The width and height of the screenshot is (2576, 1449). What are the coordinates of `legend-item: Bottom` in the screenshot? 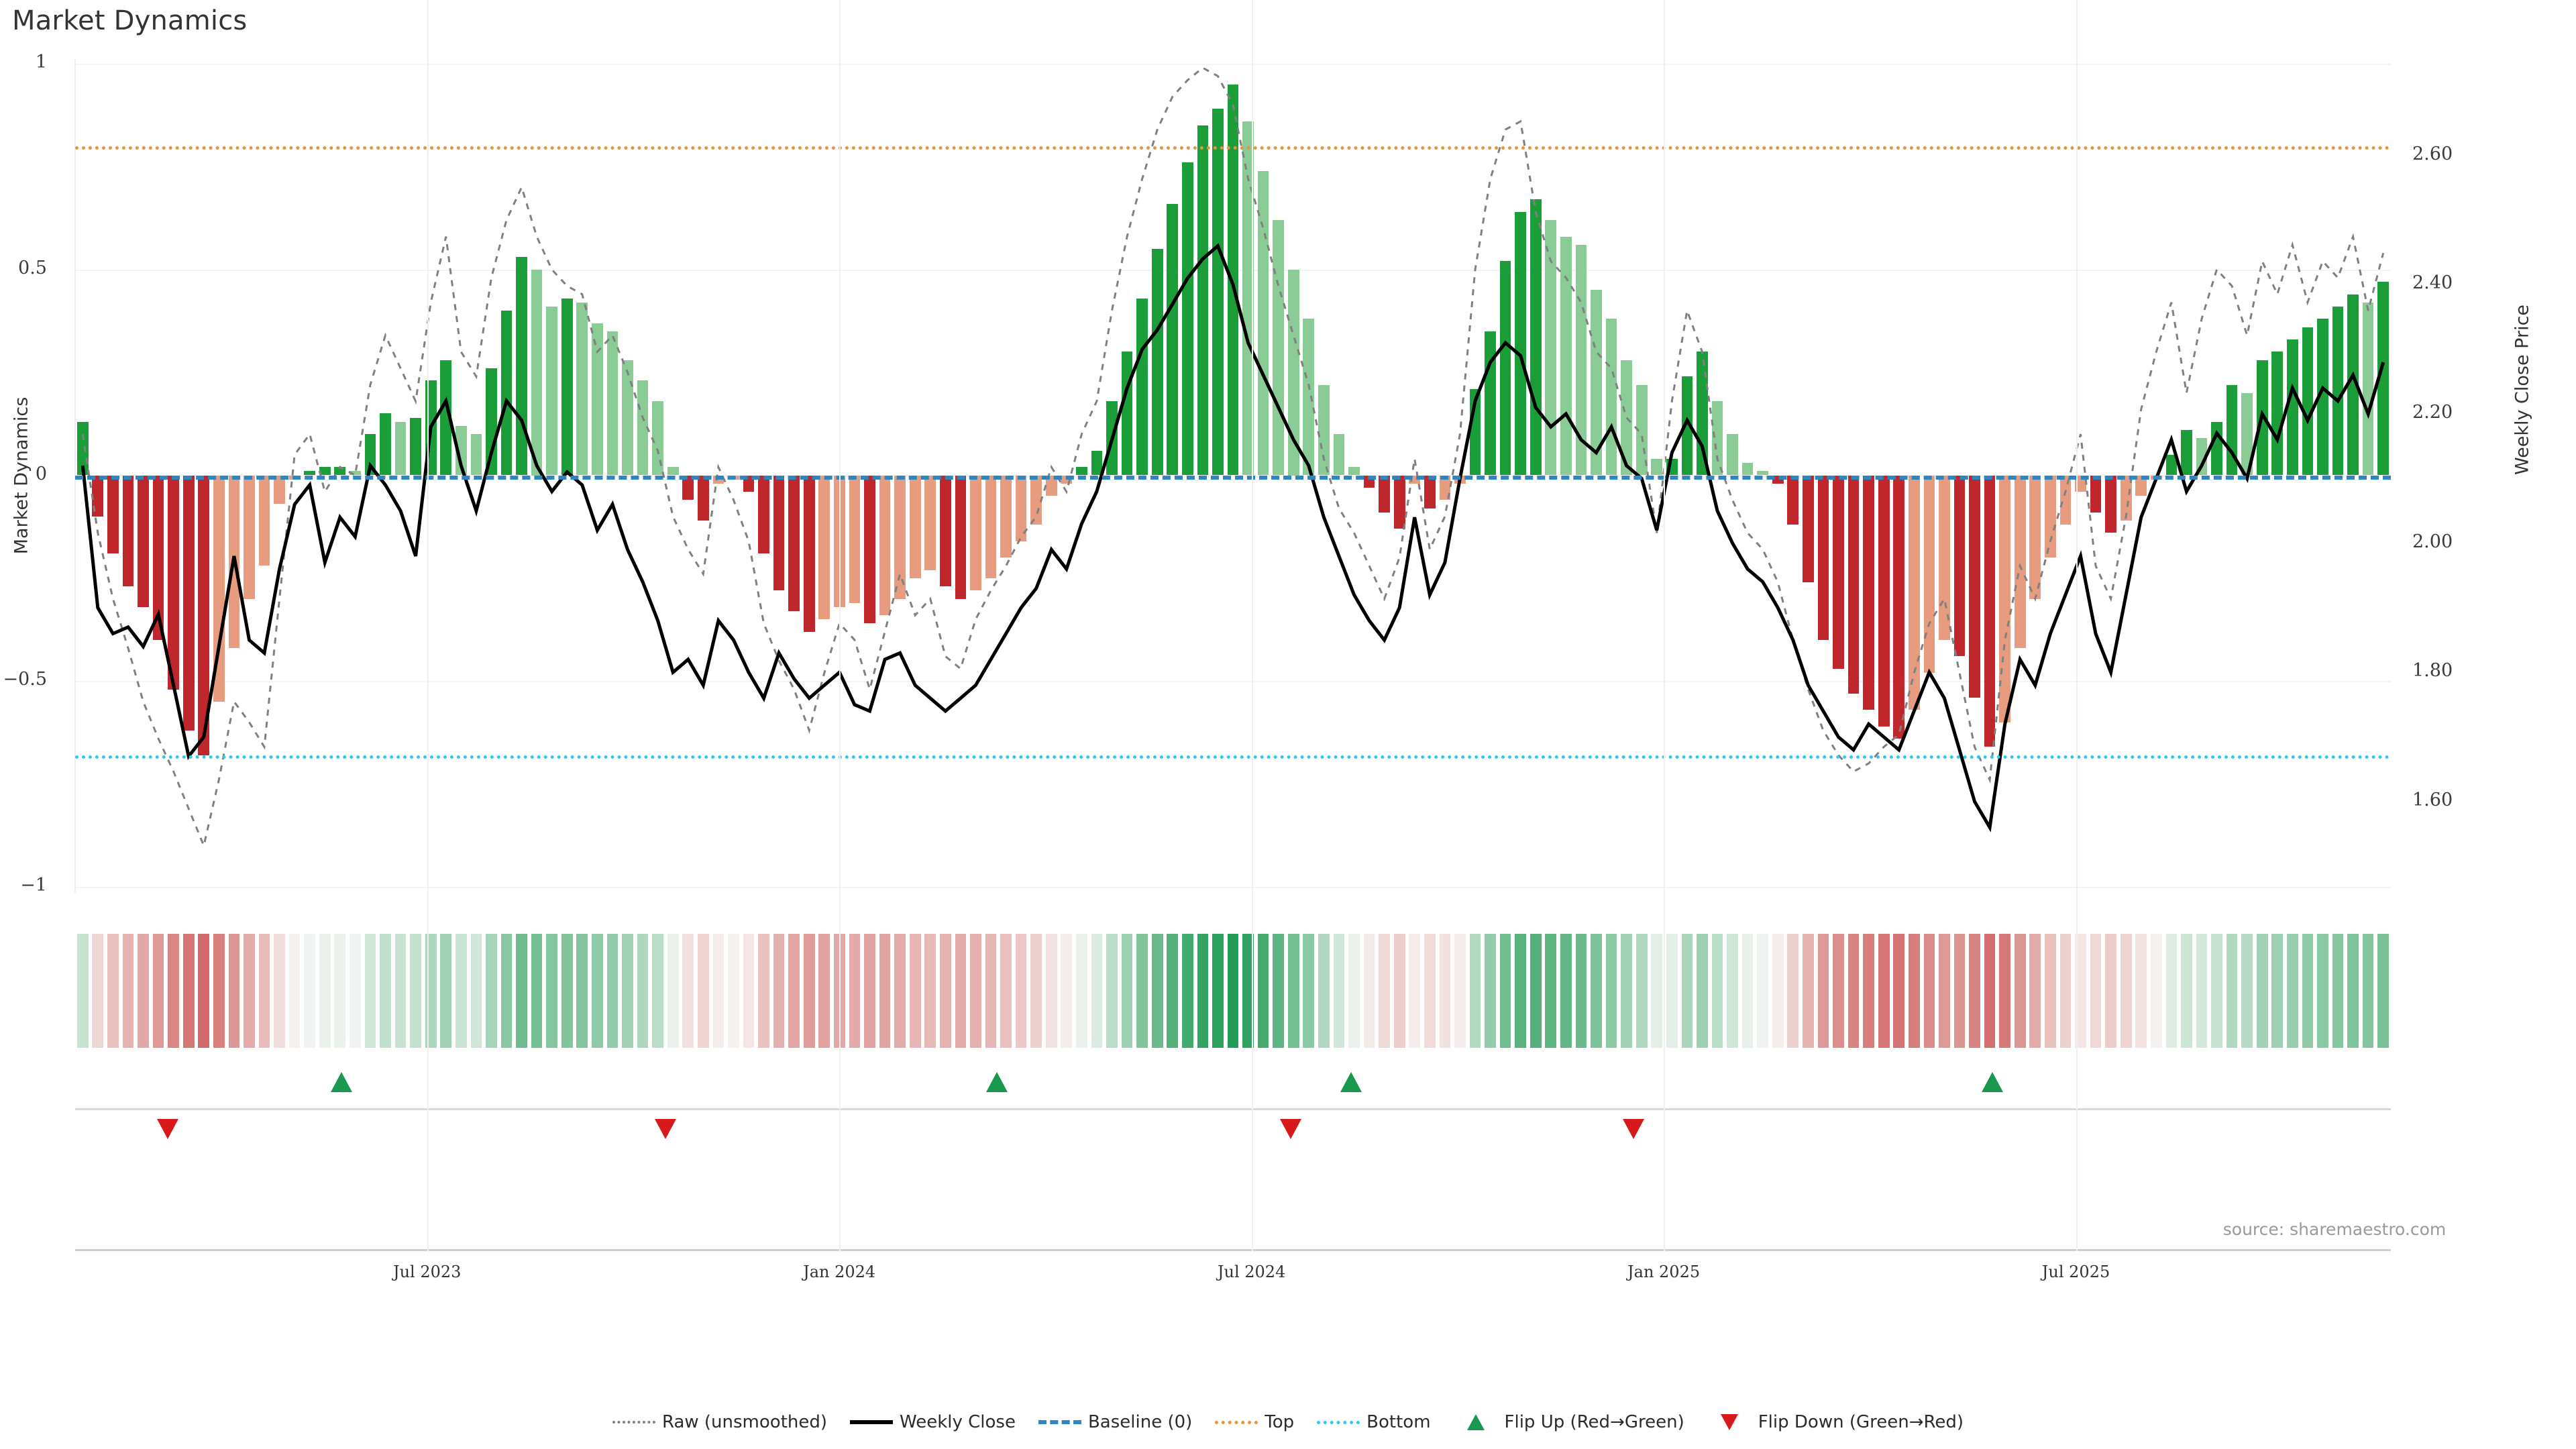 It's located at (1374, 1422).